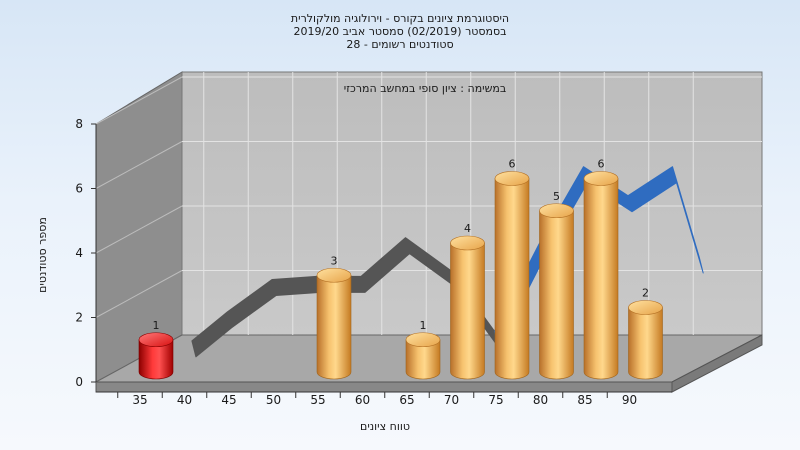 The height and width of the screenshot is (450, 800). I want to click on bar-value-label: 2, so click(645, 293).